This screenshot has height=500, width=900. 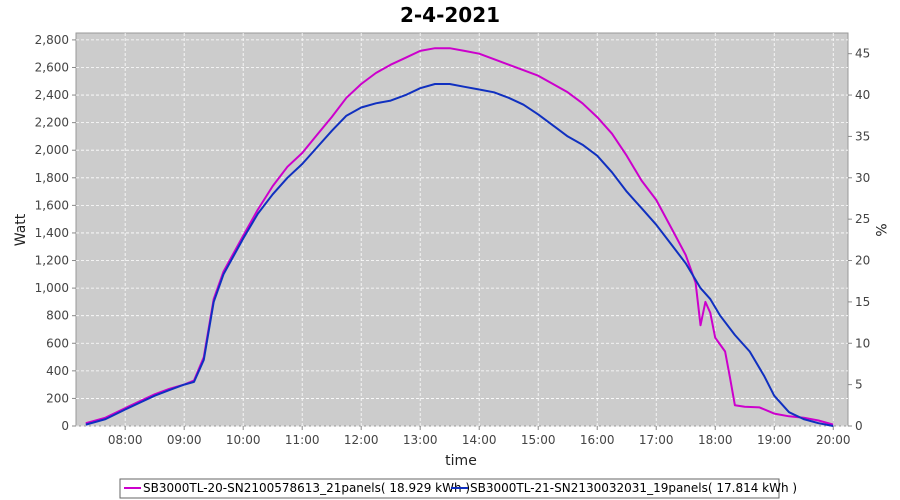 What do you see at coordinates (57, 316) in the screenshot?
I see `y-tick-label: 800` at bounding box center [57, 316].